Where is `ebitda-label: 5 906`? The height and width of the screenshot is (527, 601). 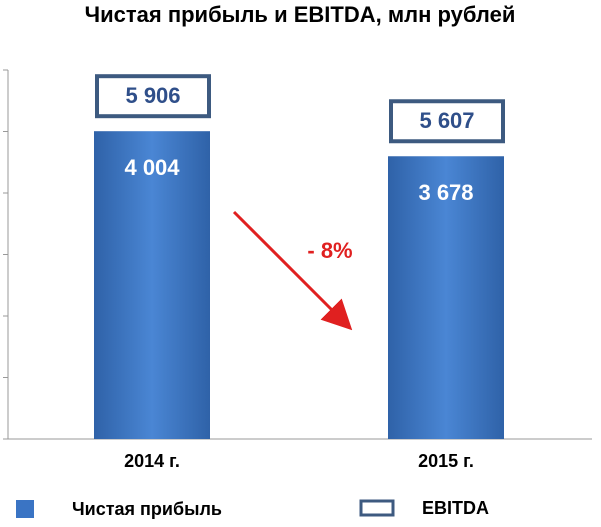 ebitda-label: 5 906 is located at coordinates (152, 95).